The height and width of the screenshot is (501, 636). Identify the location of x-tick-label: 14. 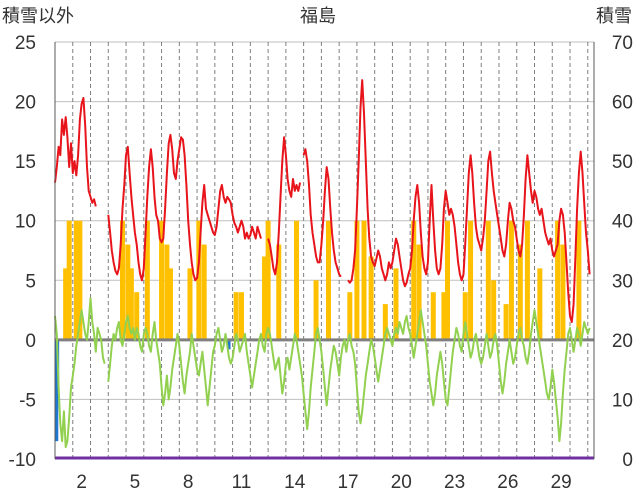
(295, 482).